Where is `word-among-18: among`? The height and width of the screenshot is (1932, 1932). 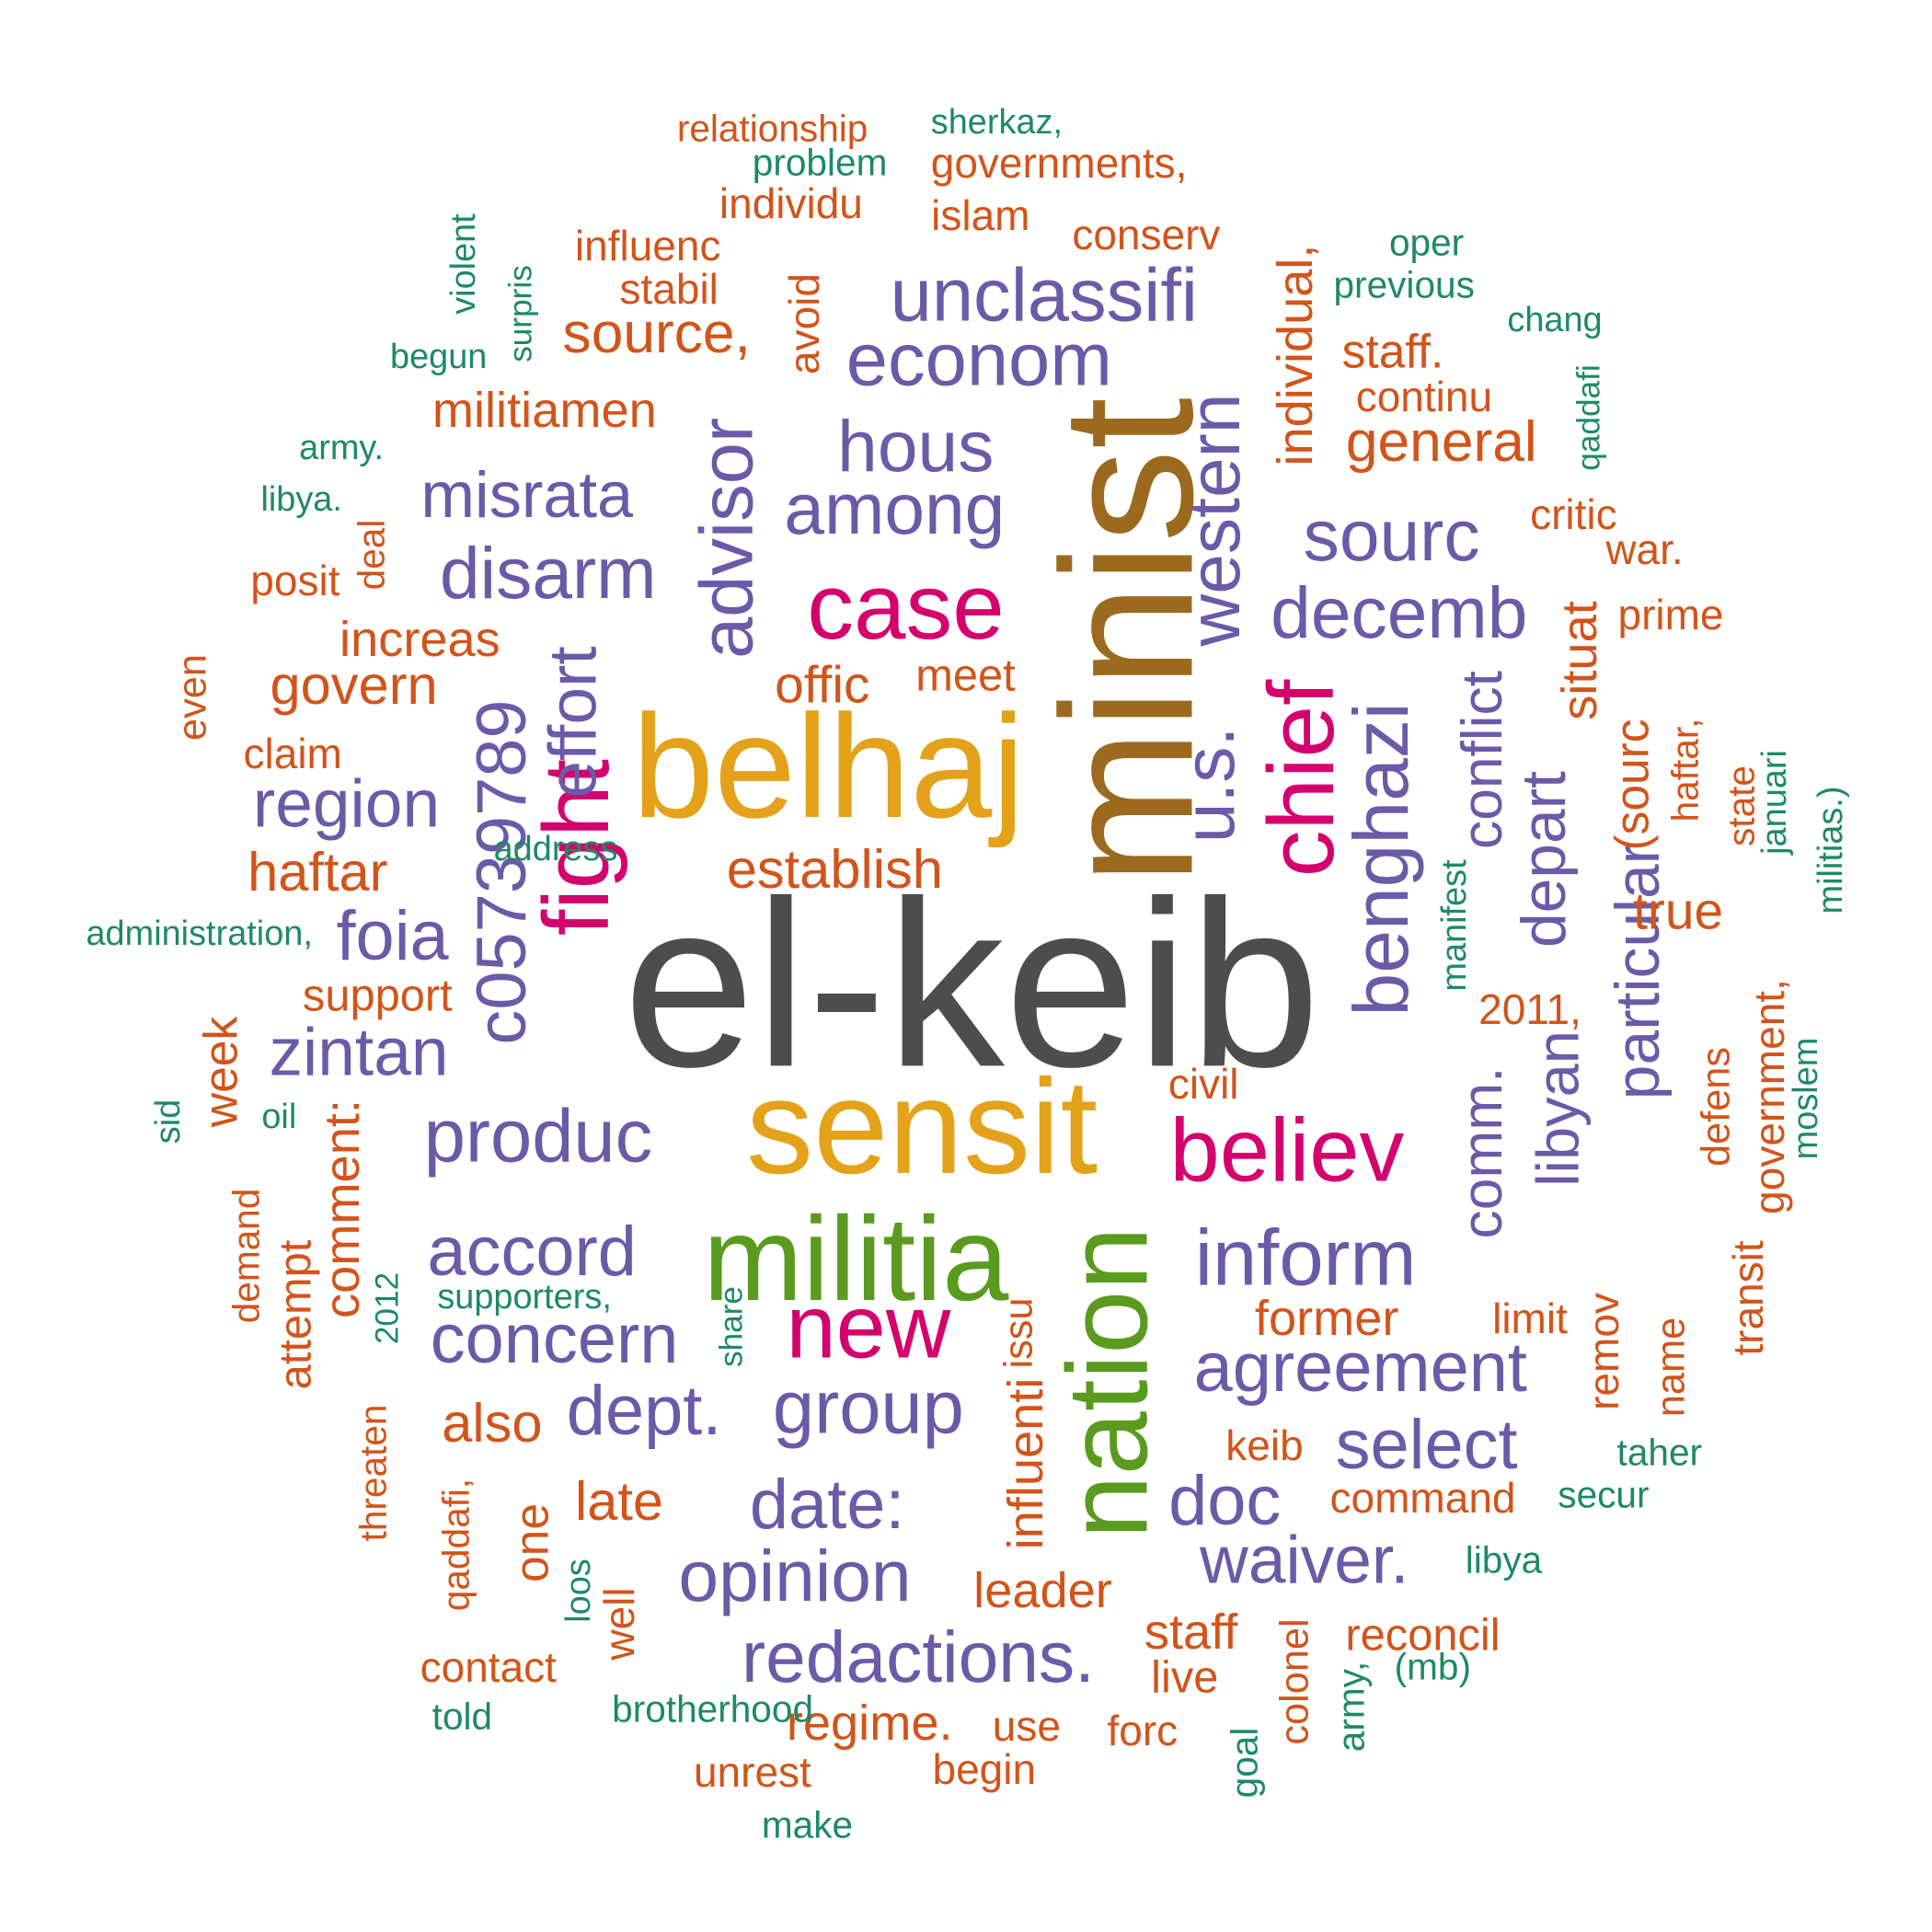
word-among-18: among is located at coordinates (895, 508).